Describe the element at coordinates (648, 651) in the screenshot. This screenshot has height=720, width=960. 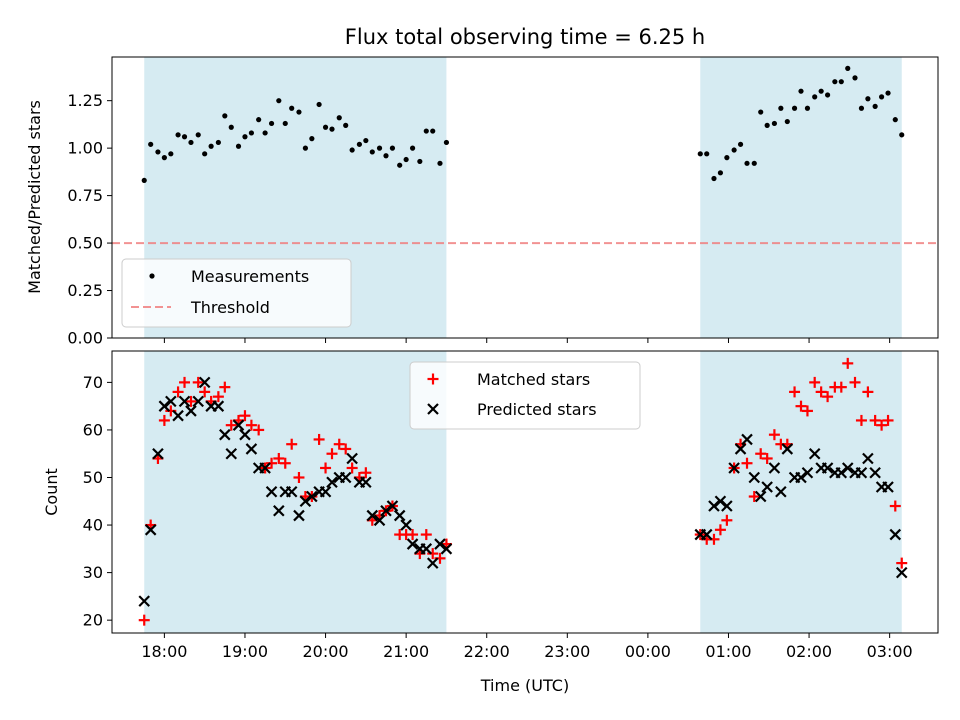
I see `x-tick-label: 00:00` at that location.